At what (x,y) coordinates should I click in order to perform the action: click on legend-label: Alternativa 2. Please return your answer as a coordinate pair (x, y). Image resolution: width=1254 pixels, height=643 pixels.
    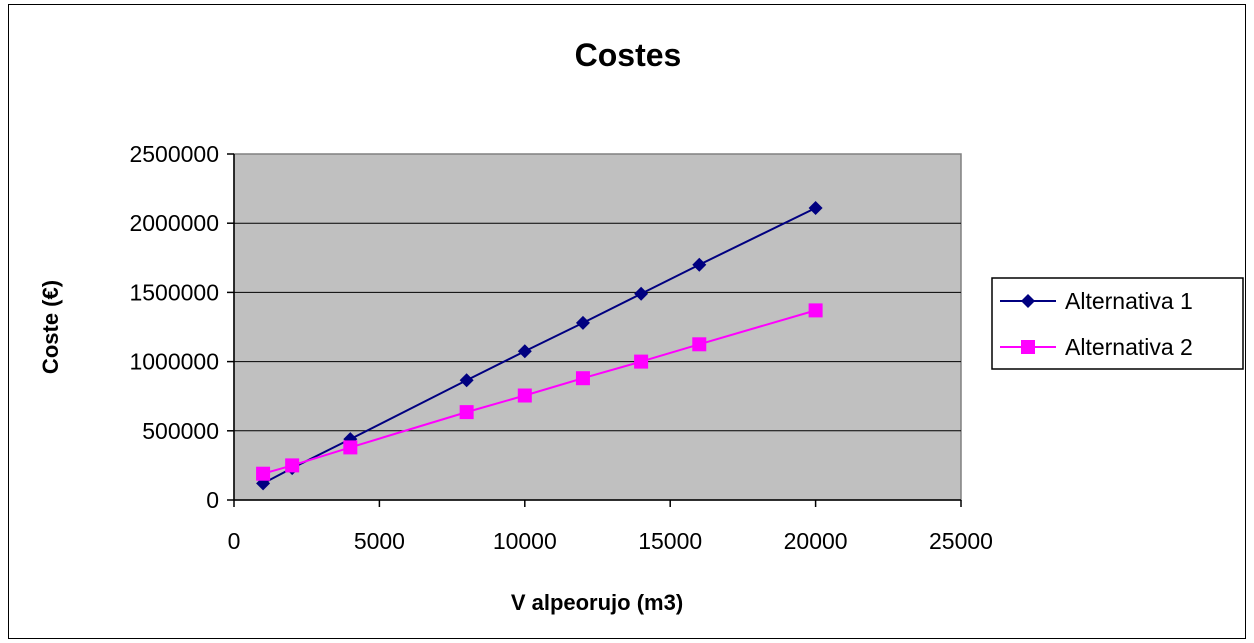
    Looking at the image, I should click on (1129, 347).